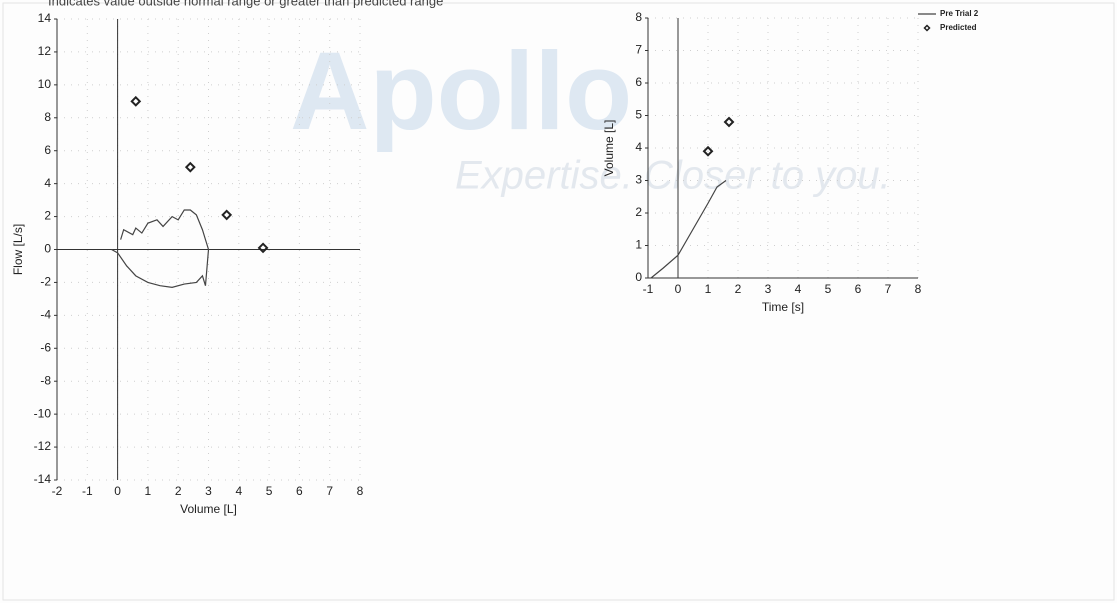  I want to click on legend-label: Pre Trial 2, so click(959, 13).